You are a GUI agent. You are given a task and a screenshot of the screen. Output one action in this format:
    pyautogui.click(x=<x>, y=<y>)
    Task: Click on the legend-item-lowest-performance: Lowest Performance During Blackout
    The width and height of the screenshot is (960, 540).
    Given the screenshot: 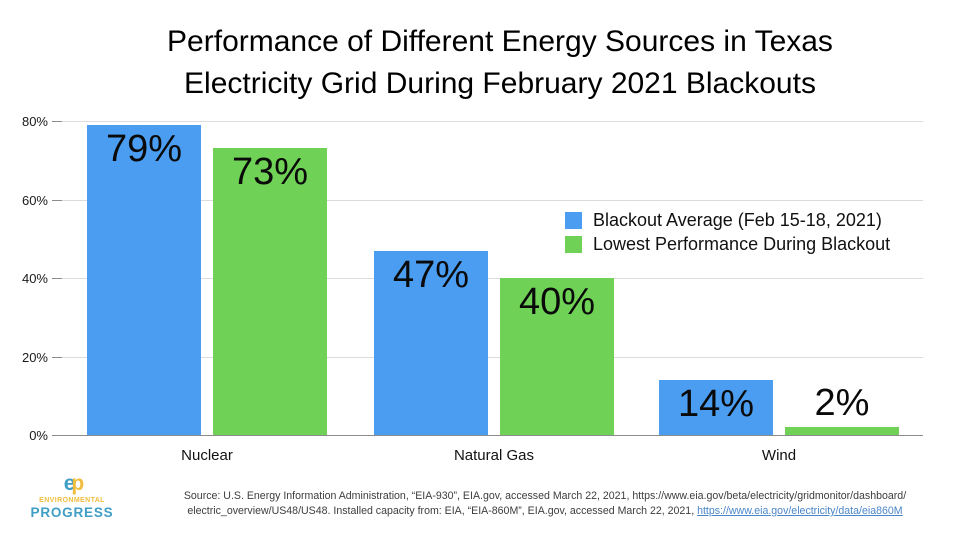 What is the action you would take?
    pyautogui.click(x=727, y=244)
    